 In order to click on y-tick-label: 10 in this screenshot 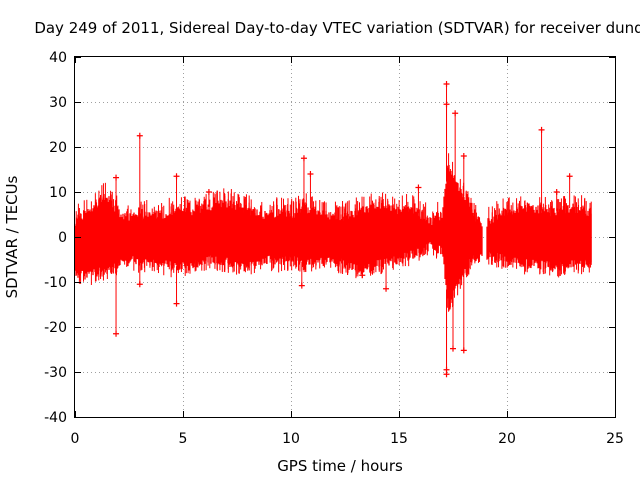, I will do `click(58, 193)`.